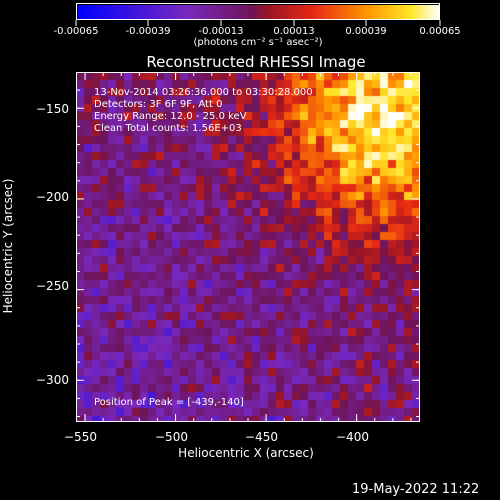 This screenshot has width=500, height=500. Describe the element at coordinates (246, 453) in the screenshot. I see `x-axis-label: Heliocentric X (arcsec)` at that location.